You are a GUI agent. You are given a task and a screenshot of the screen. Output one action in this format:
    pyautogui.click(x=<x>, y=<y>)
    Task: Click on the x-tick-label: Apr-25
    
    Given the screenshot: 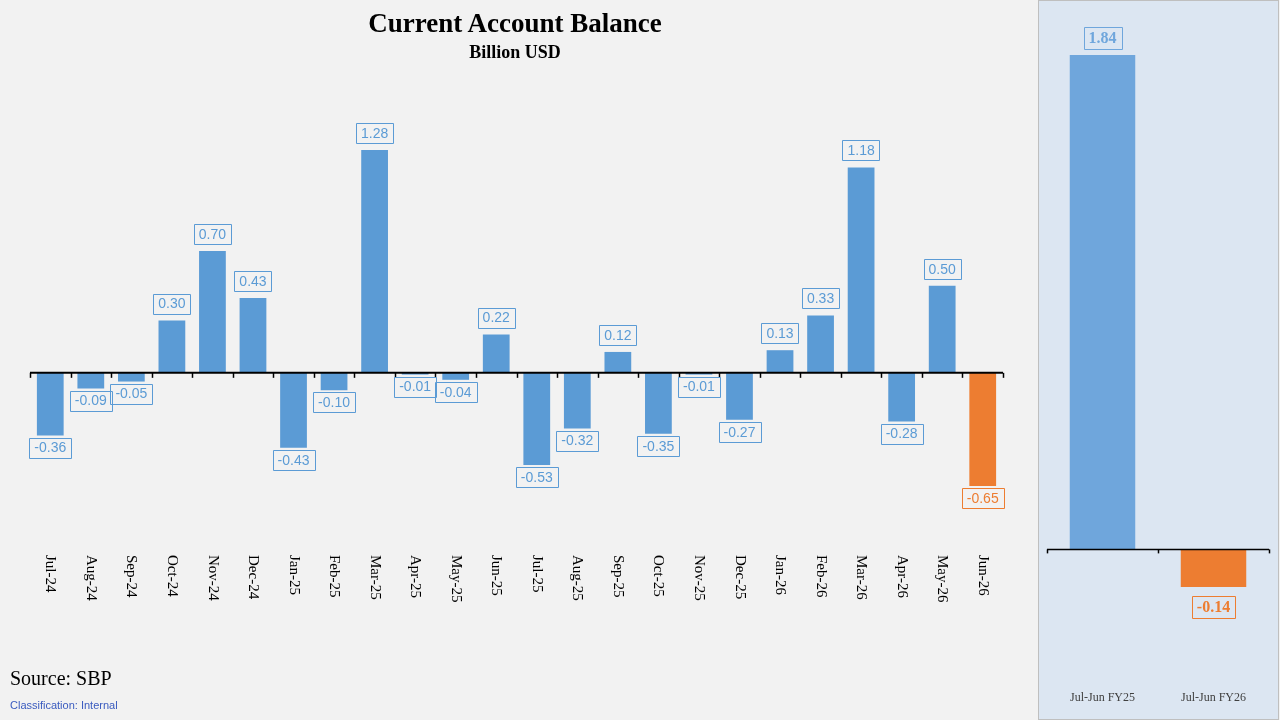 What is the action you would take?
    pyautogui.click(x=416, y=577)
    